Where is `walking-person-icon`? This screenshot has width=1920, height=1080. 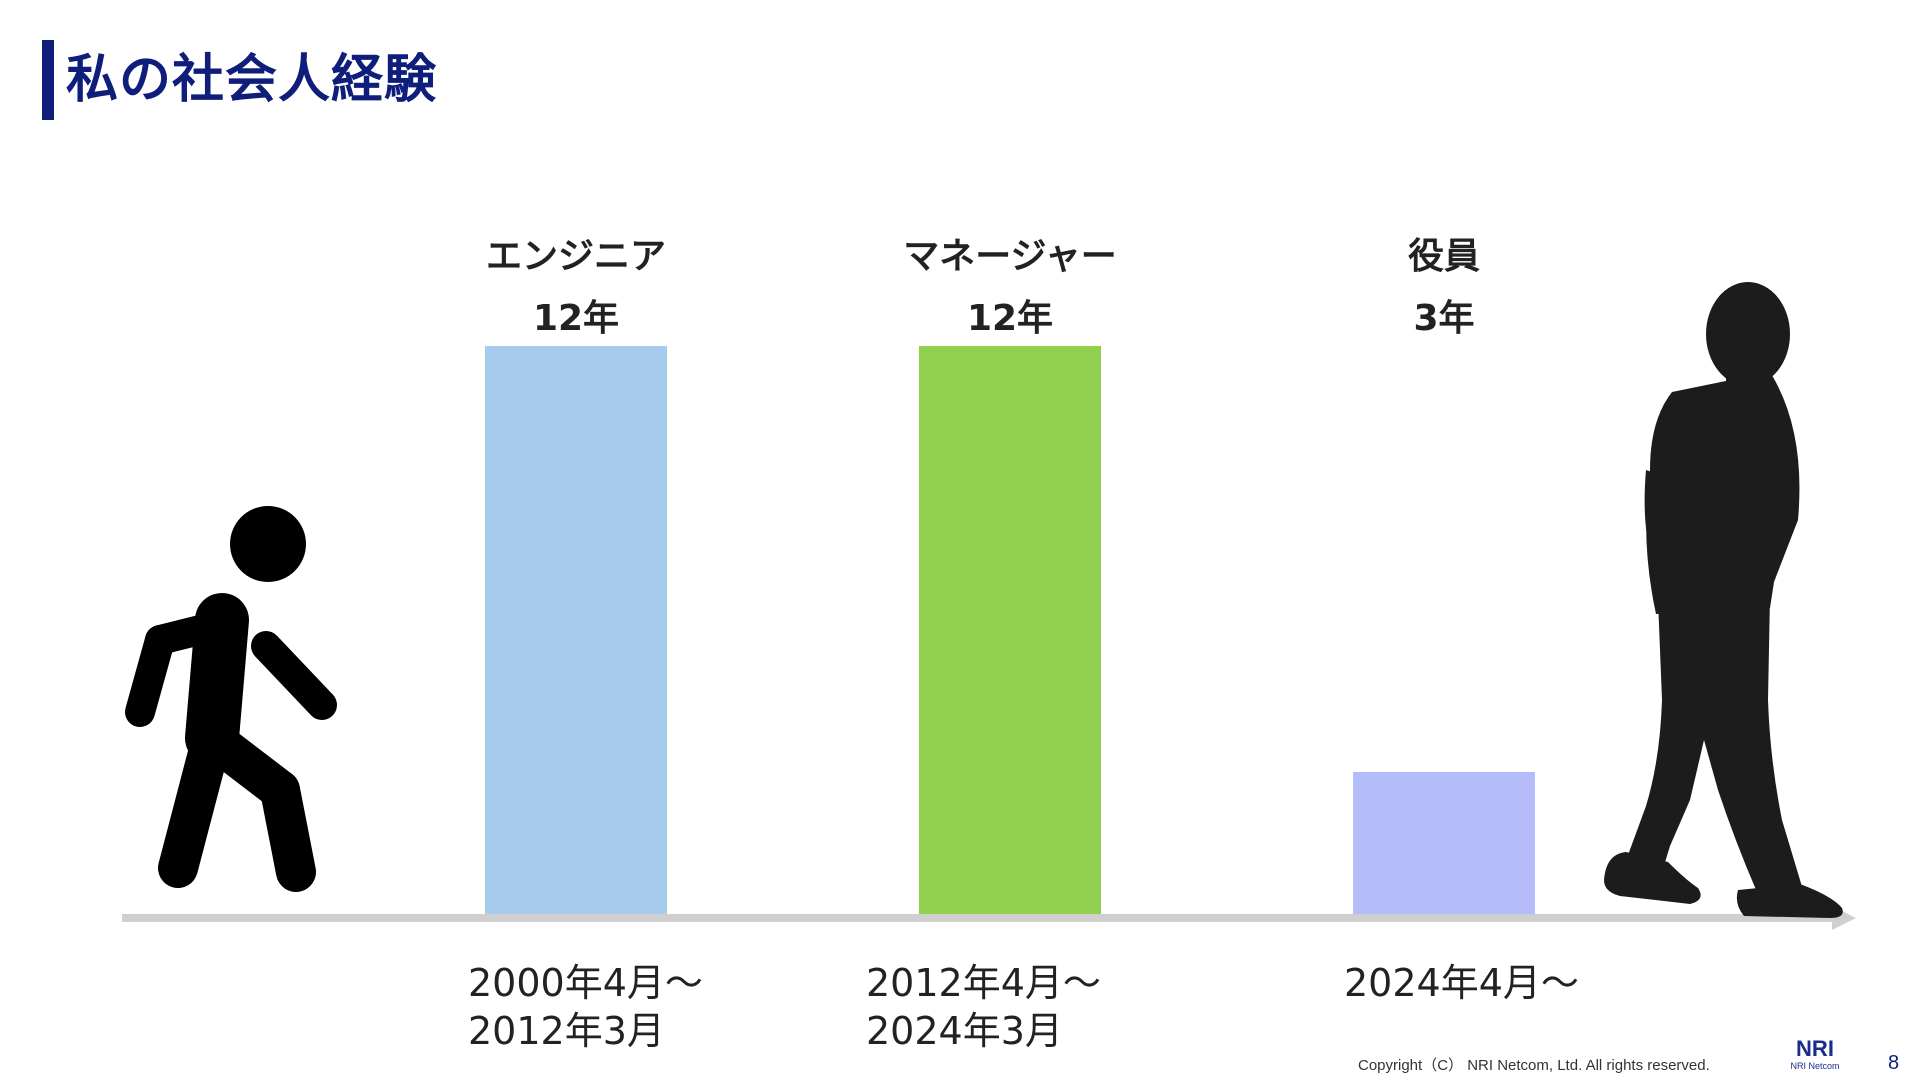 walking-person-icon is located at coordinates (231, 699).